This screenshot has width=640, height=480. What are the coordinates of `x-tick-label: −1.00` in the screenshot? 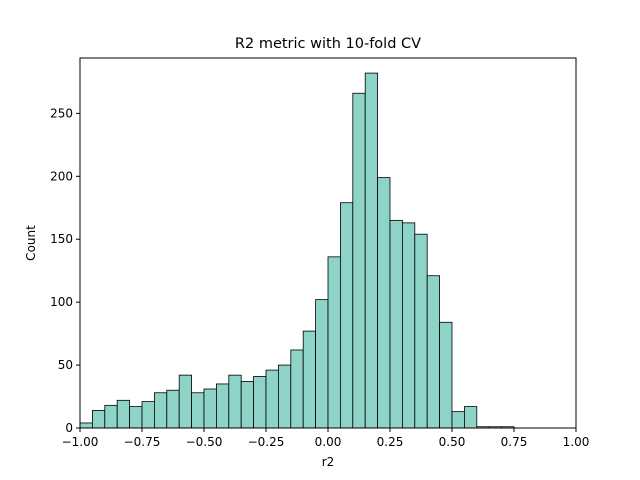 It's located at (80, 442).